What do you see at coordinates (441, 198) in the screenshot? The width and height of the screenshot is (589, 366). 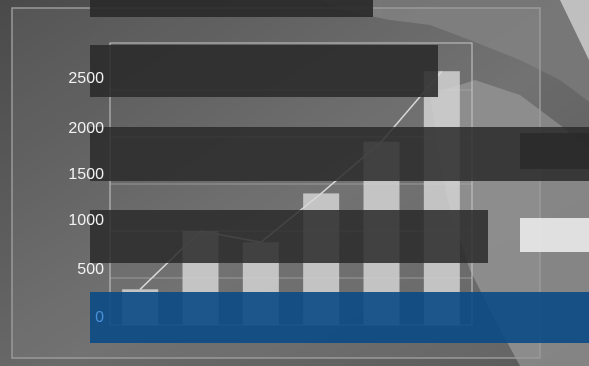 I see `bar` at bounding box center [441, 198].